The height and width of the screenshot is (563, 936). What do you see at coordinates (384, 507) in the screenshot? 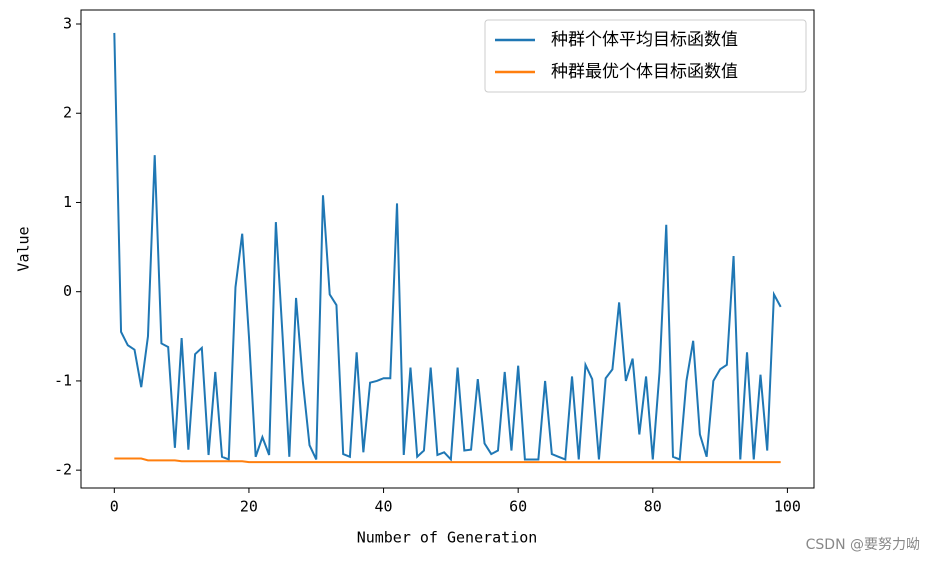
I see `x-tick-label: 40` at bounding box center [384, 507].